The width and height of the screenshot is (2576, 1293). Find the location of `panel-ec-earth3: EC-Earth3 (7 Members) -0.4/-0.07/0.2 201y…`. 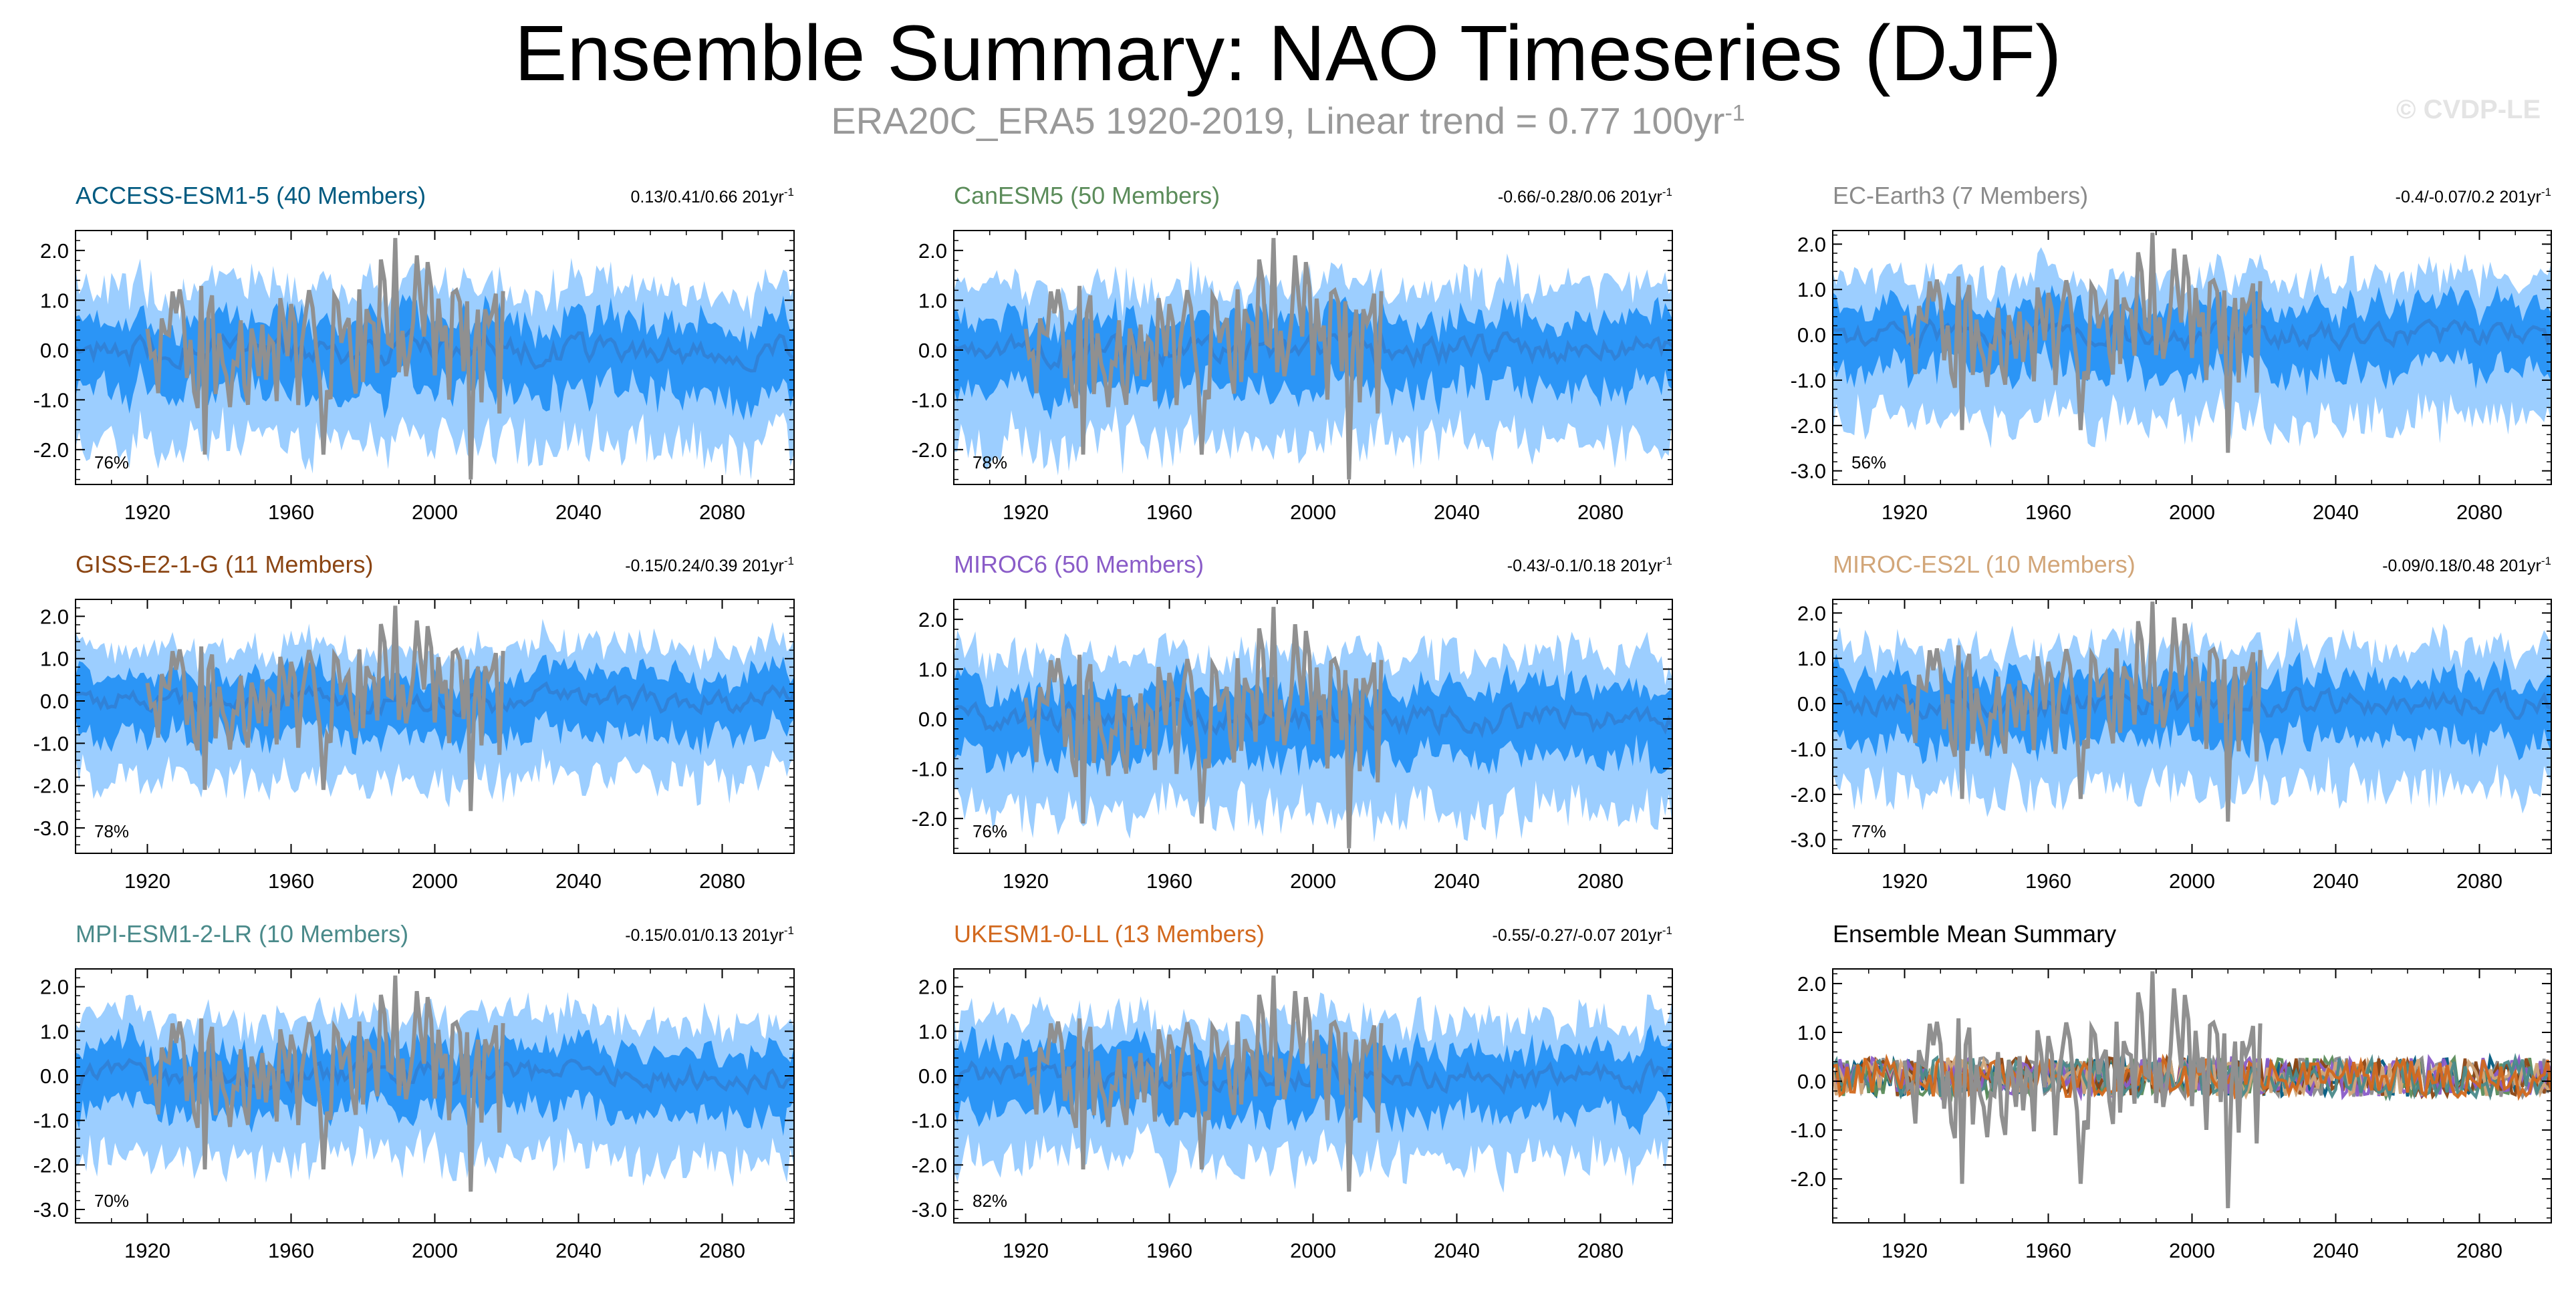

panel-ec-earth3: EC-Earth3 (7 Members) -0.4/-0.07/0.2 201y… is located at coordinates (2171, 353).